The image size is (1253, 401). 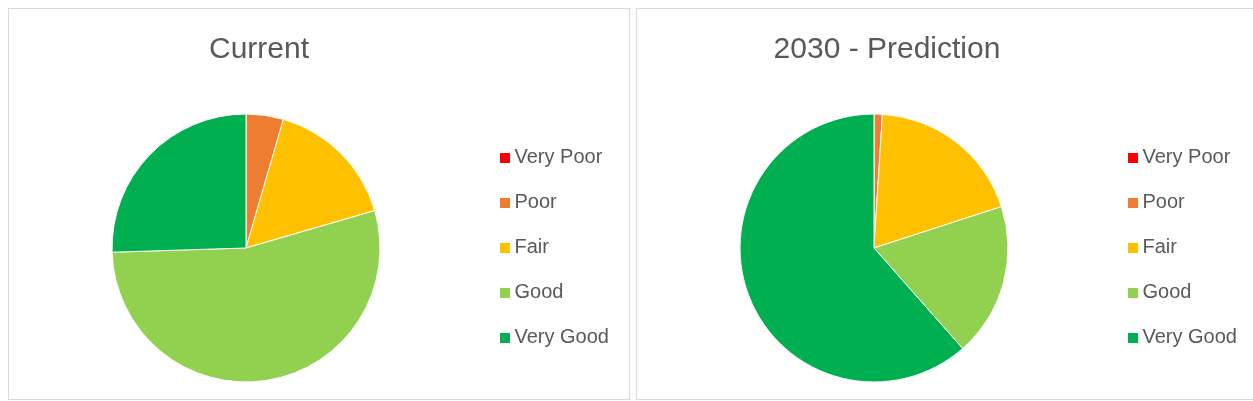 What do you see at coordinates (887, 48) in the screenshot?
I see `chart-title: 2030 - Prediction` at bounding box center [887, 48].